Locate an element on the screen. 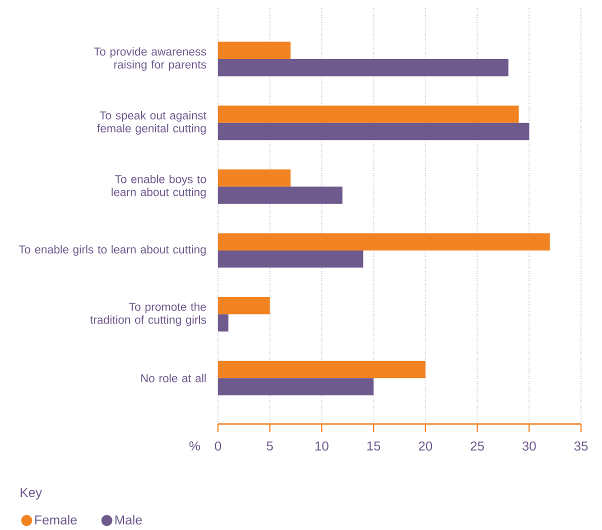 This screenshot has height=530, width=602. x-tick-label: 0 is located at coordinates (218, 446).